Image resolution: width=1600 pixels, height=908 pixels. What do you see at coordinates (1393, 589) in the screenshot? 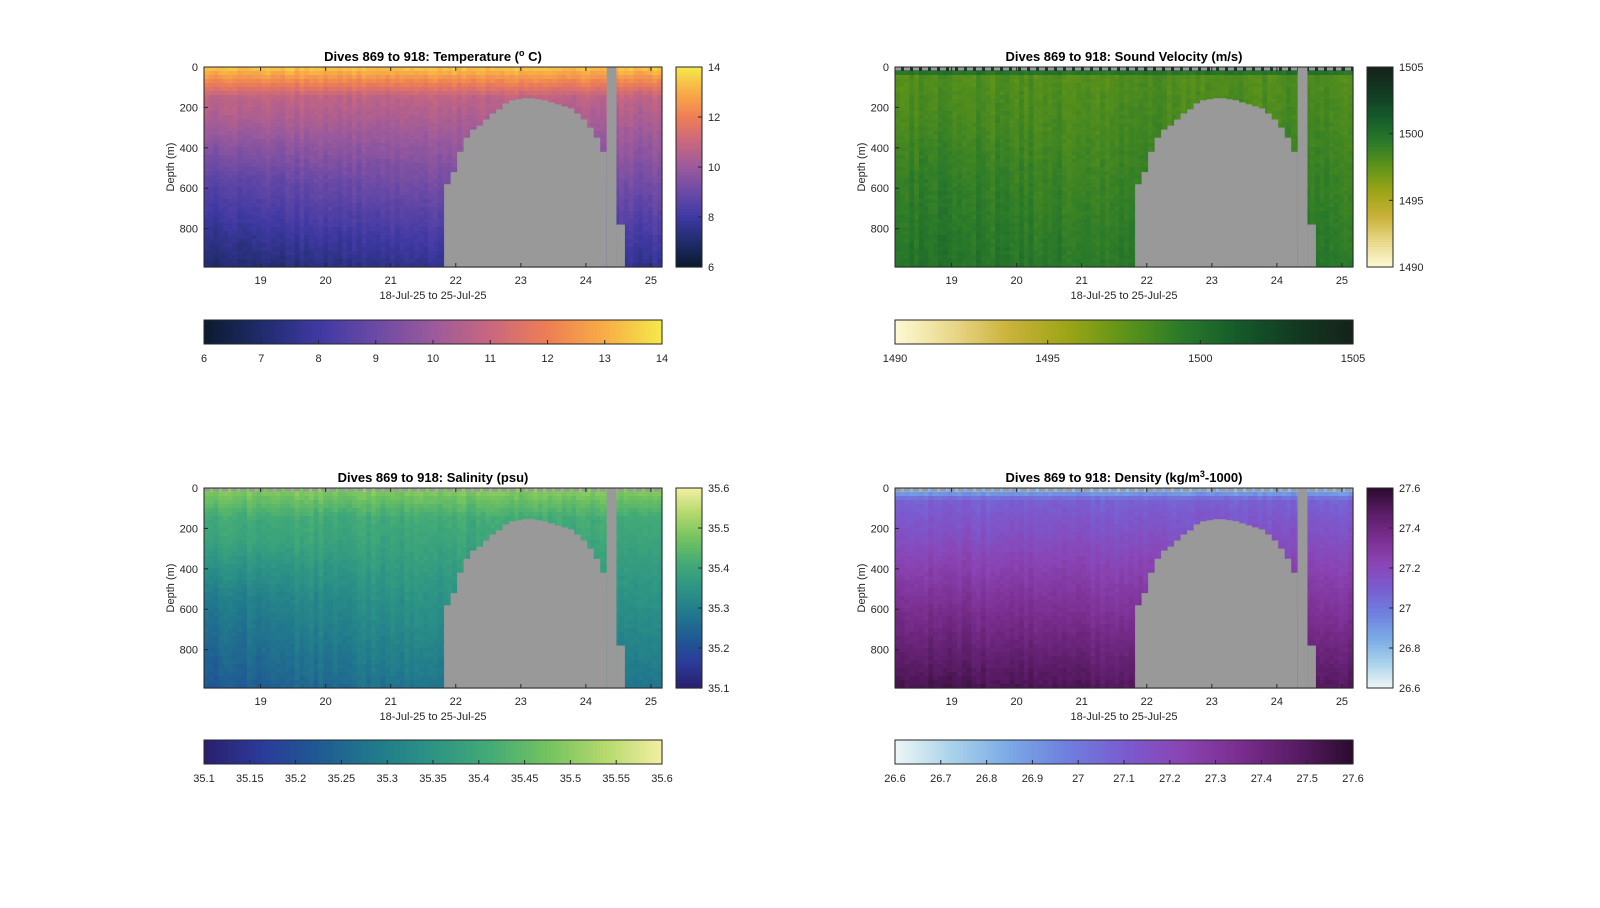
I see `colorbar-vertical: 26.6 26.8 27 27.2 27.4 27.6` at bounding box center [1393, 589].